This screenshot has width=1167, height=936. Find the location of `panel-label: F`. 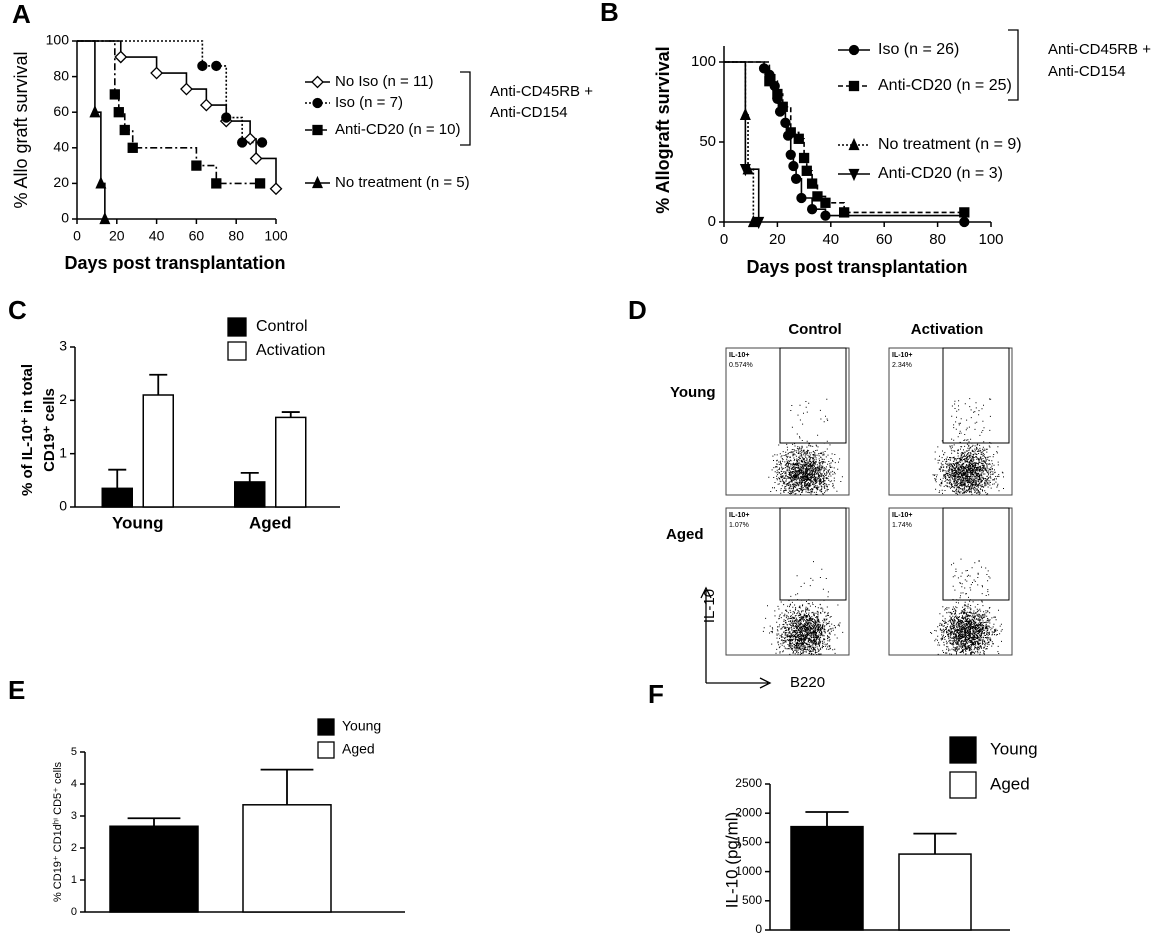

panel-label: F is located at coordinates (656, 694).